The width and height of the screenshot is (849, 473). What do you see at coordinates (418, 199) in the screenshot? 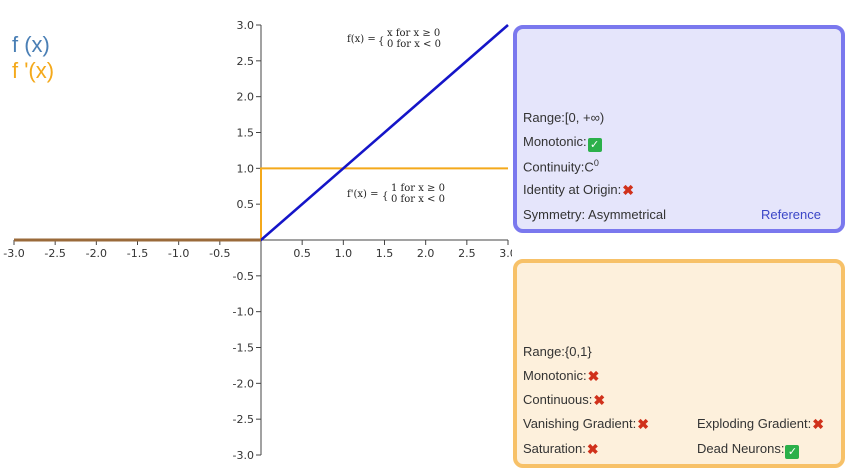
I see `fprime-formula-case2: 0 for x < 0` at bounding box center [418, 199].